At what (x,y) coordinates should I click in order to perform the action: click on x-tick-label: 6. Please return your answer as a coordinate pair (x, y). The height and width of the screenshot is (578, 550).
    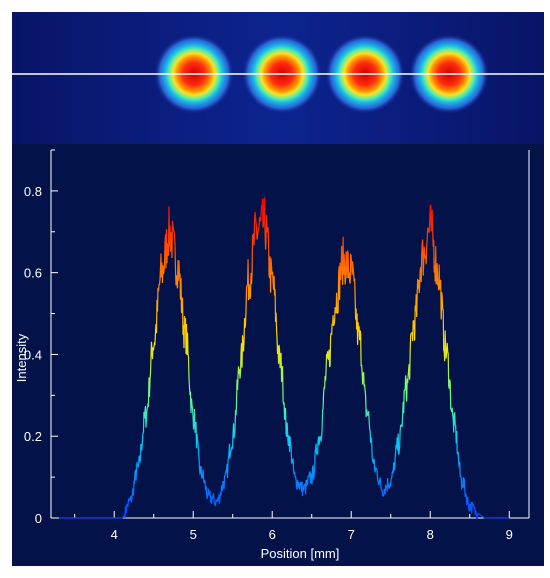
    Looking at the image, I should click on (272, 534).